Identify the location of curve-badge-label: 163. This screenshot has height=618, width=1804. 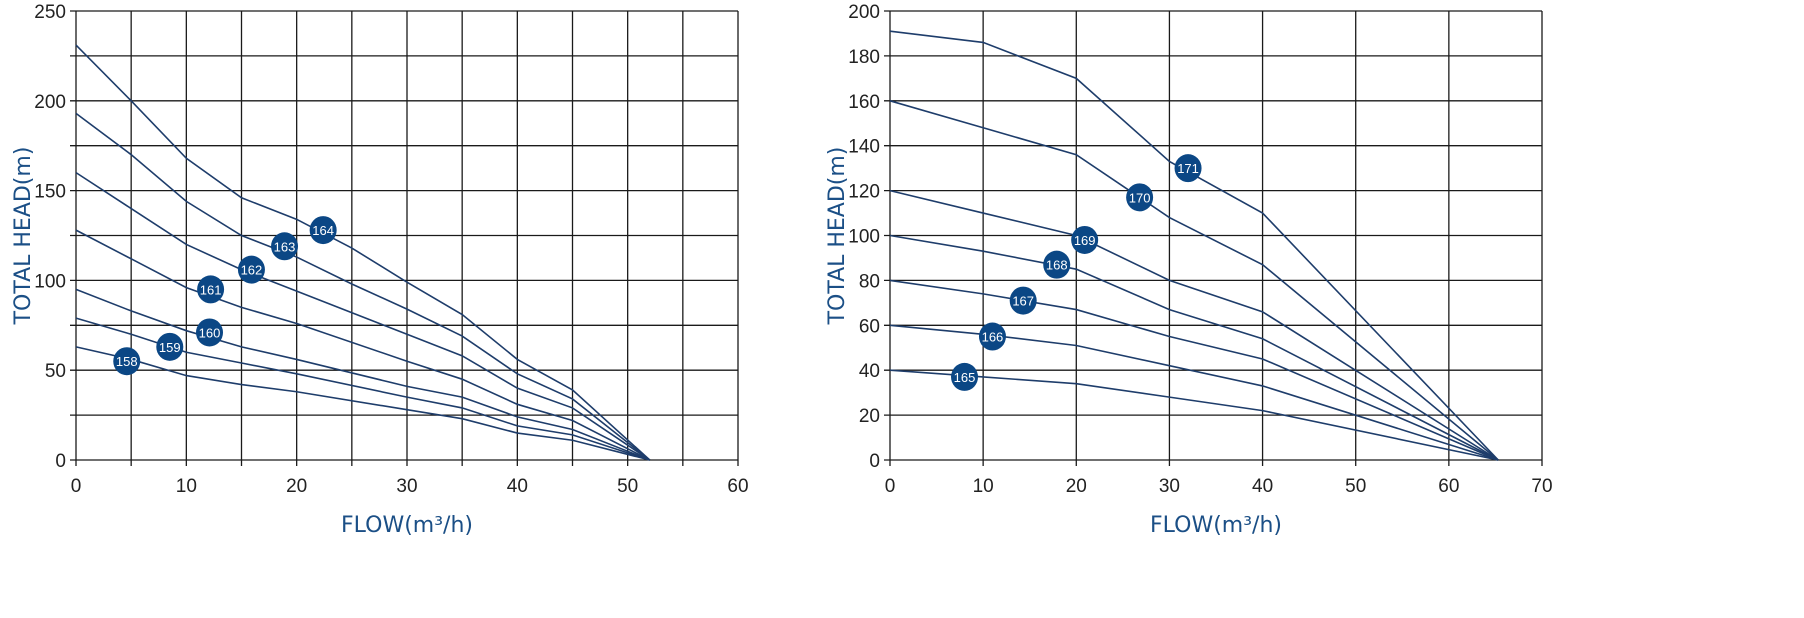
(285, 246).